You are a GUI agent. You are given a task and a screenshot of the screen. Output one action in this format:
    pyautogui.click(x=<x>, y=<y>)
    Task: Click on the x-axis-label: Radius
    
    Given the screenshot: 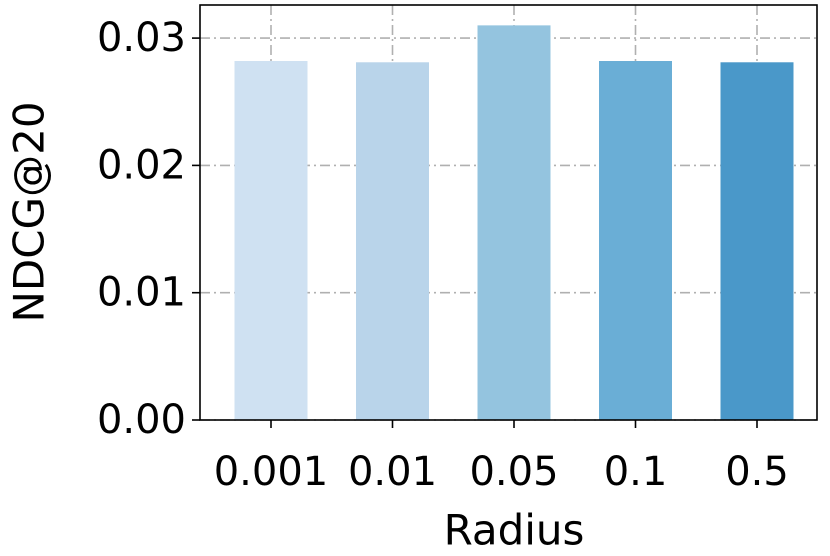 What is the action you would take?
    pyautogui.click(x=514, y=530)
    